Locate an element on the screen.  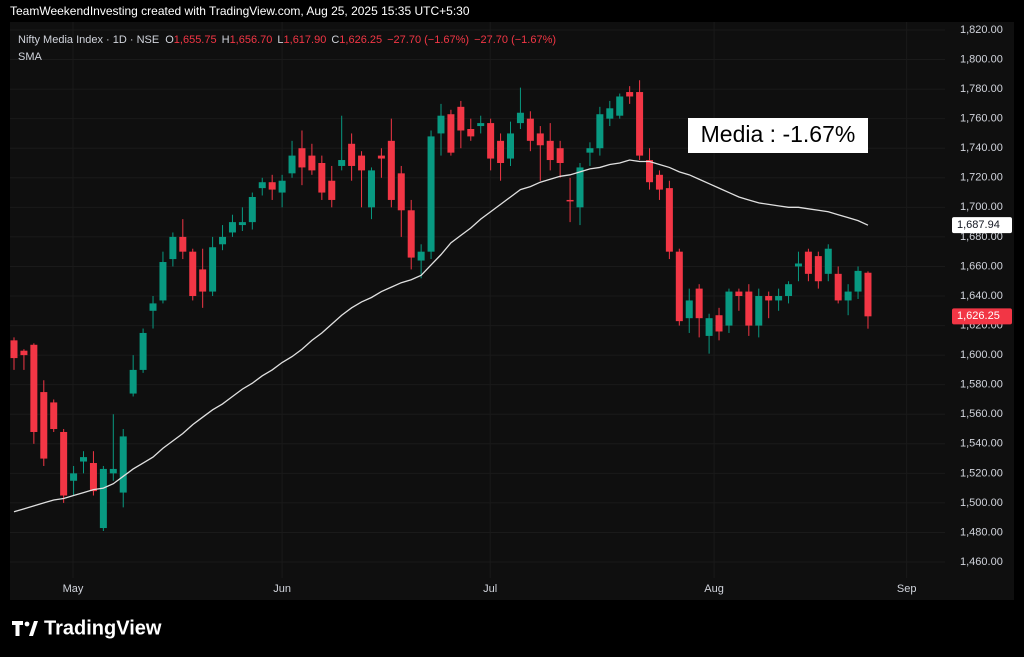
y-tick-label: 1,800.00 is located at coordinates (981, 59).